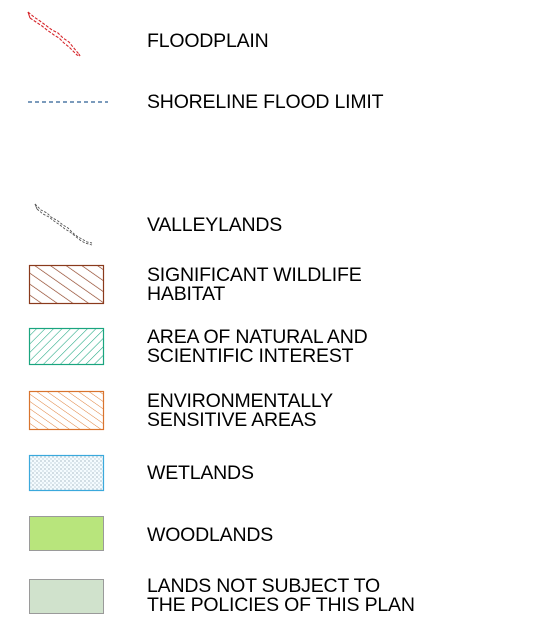  What do you see at coordinates (66, 596) in the screenshot?
I see `lands-not-subject-symbol` at bounding box center [66, 596].